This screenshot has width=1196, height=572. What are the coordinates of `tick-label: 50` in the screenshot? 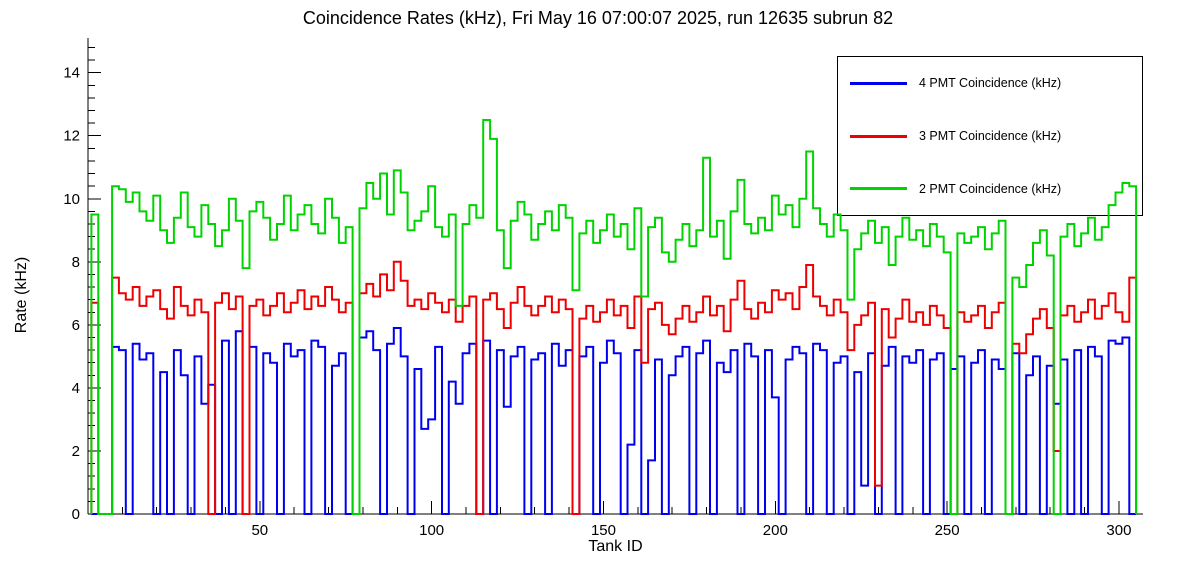 It's located at (259, 530).